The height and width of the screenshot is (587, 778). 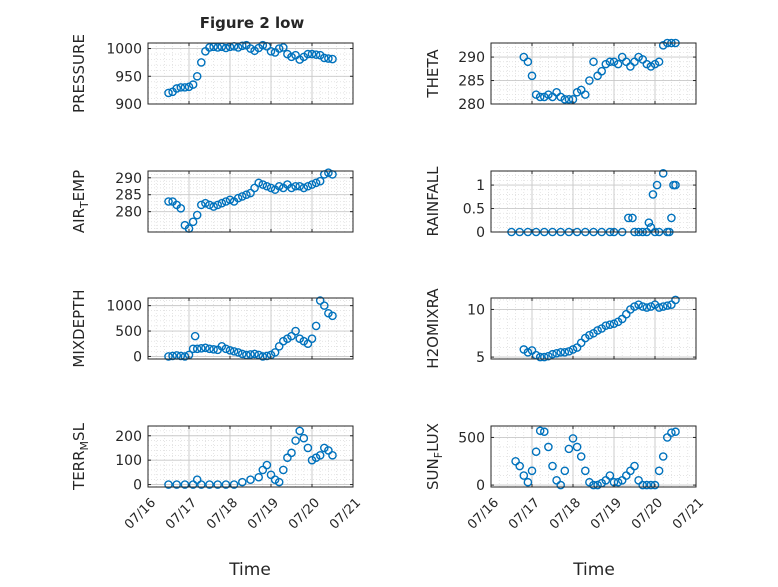 What do you see at coordinates (647, 513) in the screenshot?
I see `x-tick-label: 07/20` at bounding box center [647, 513].